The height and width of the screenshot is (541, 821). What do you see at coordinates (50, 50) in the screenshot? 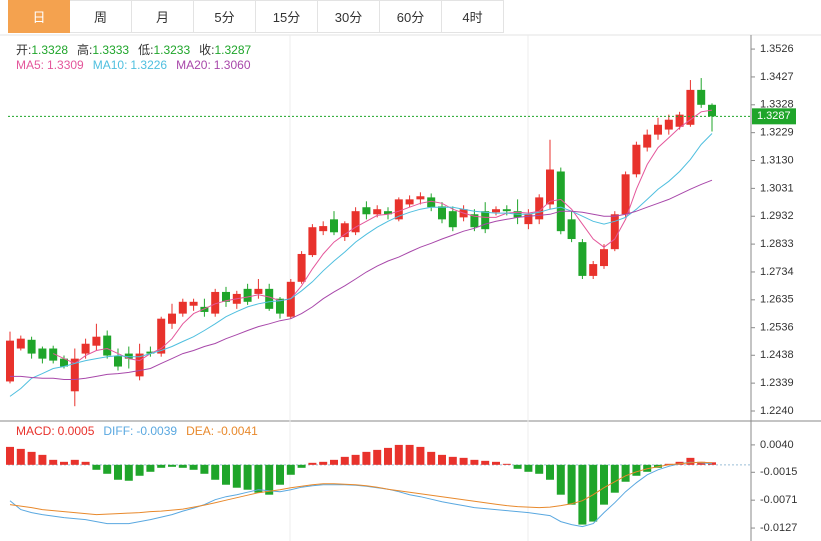
I see `legend-value: 1.3328` at bounding box center [50, 50].